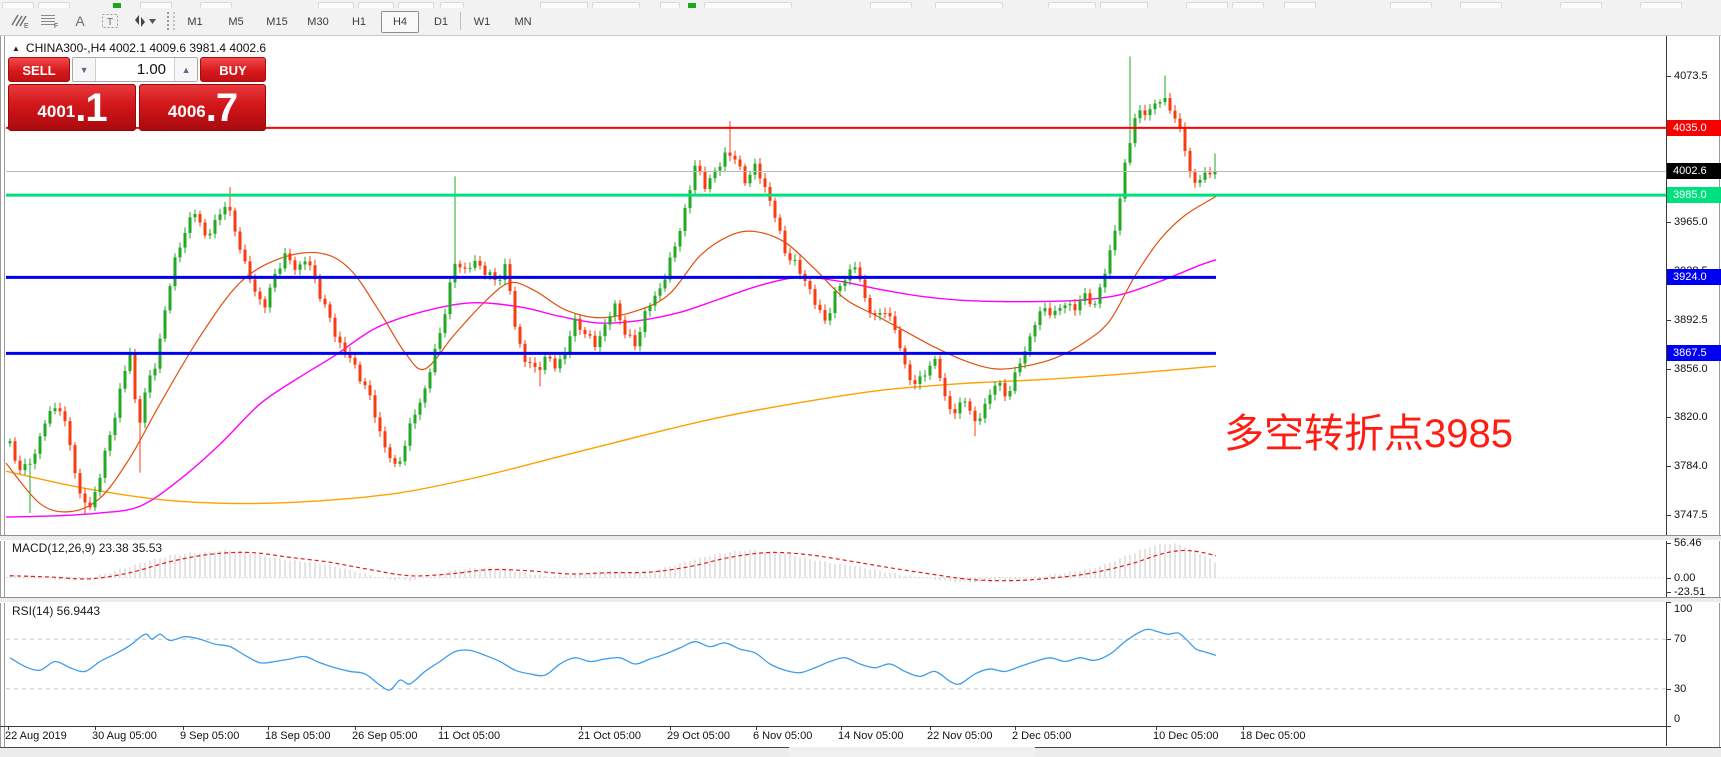 This screenshot has width=1721, height=757. I want to click on toolbar-separator, so click(460, 21).